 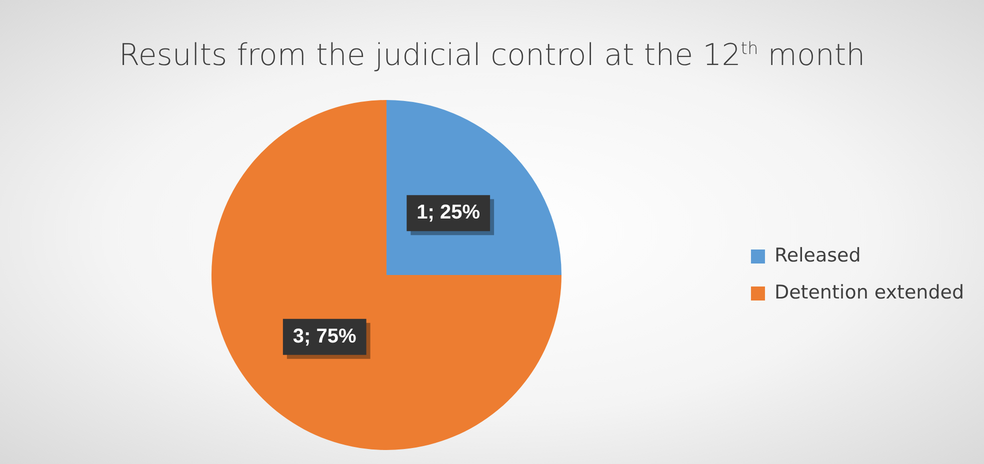 What do you see at coordinates (817, 255) in the screenshot?
I see `legend-label: Released` at bounding box center [817, 255].